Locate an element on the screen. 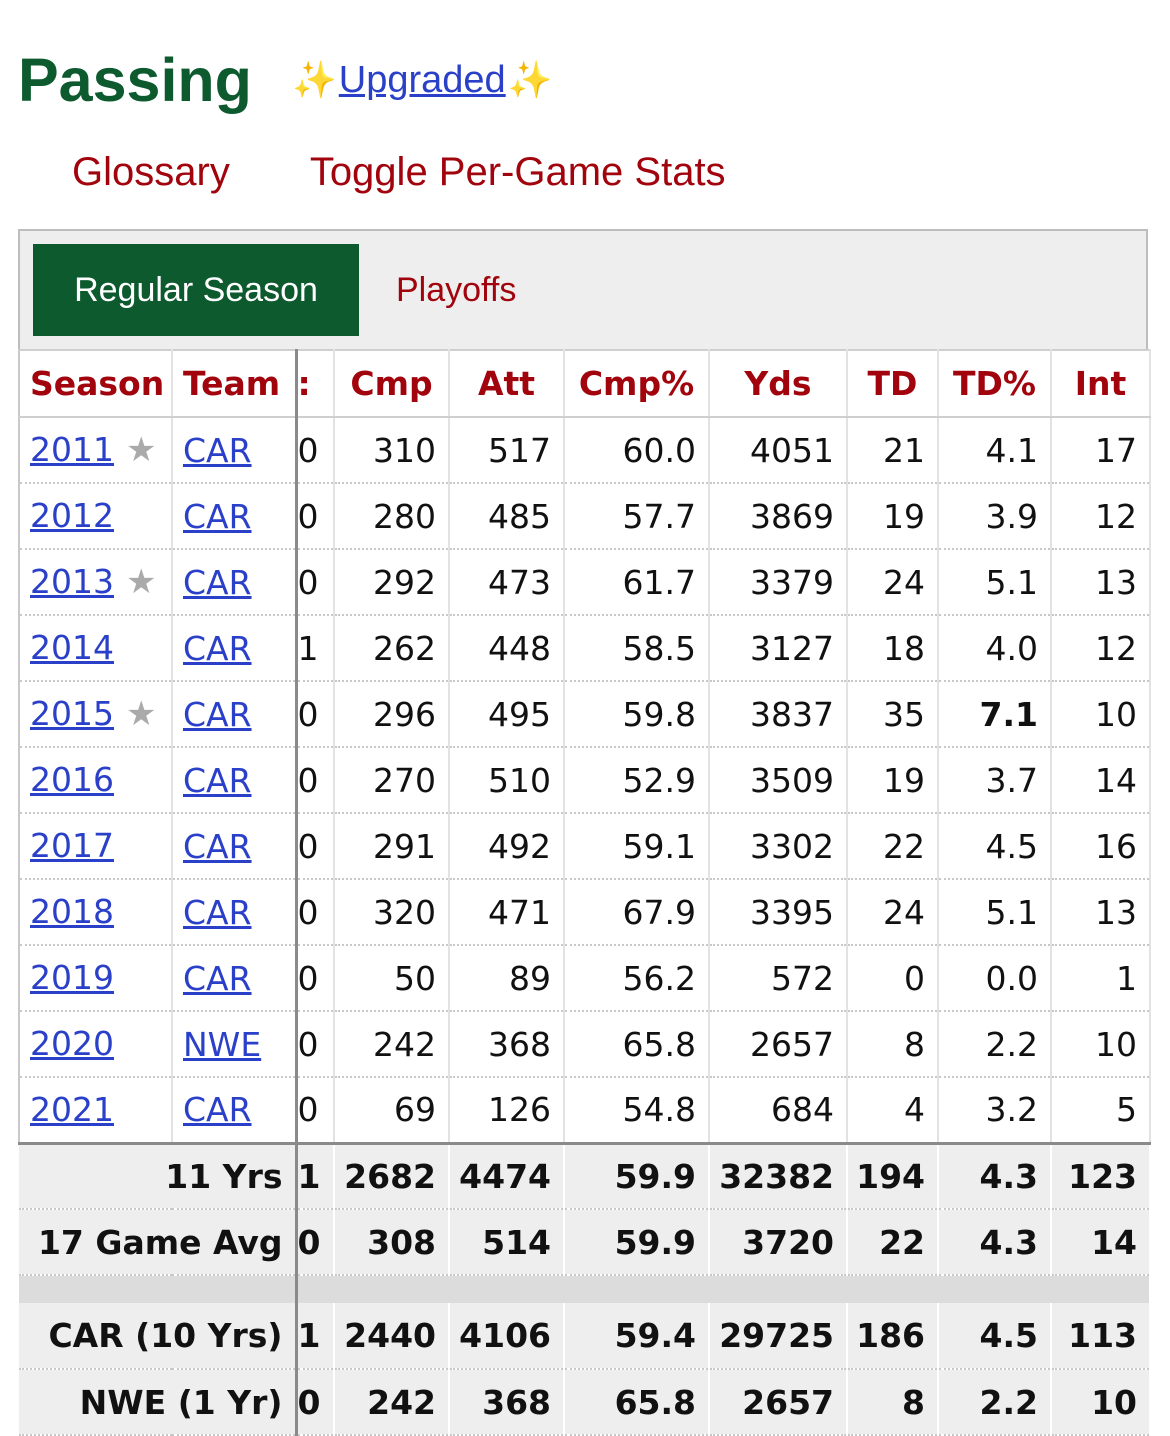 This screenshot has height=1436, width=1170. att-cell: 492 is located at coordinates (507, 846).